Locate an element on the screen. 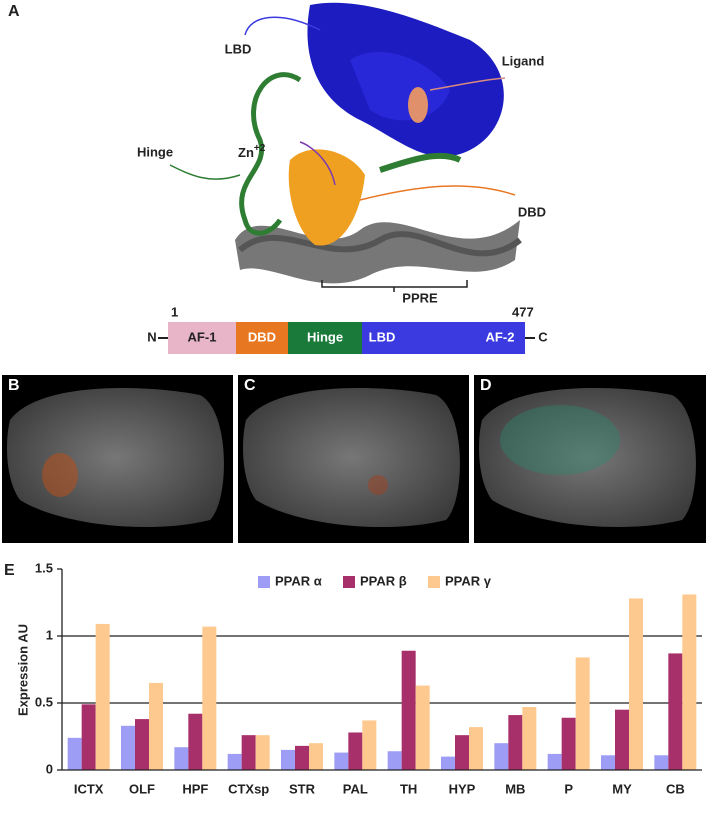 The image size is (708, 833). terminus: N is located at coordinates (151, 336).